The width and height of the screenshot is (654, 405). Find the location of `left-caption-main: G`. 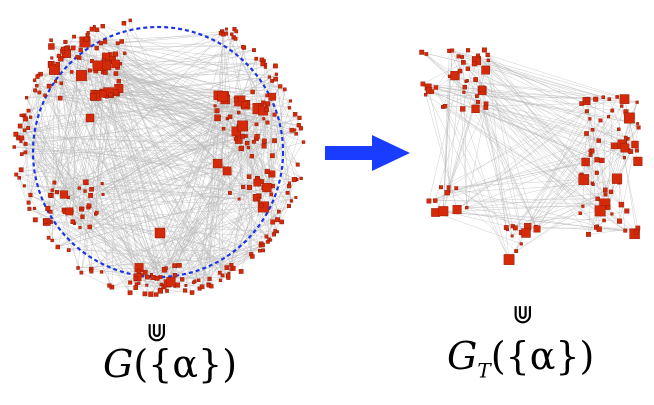

left-caption-main: G is located at coordinates (118, 364).